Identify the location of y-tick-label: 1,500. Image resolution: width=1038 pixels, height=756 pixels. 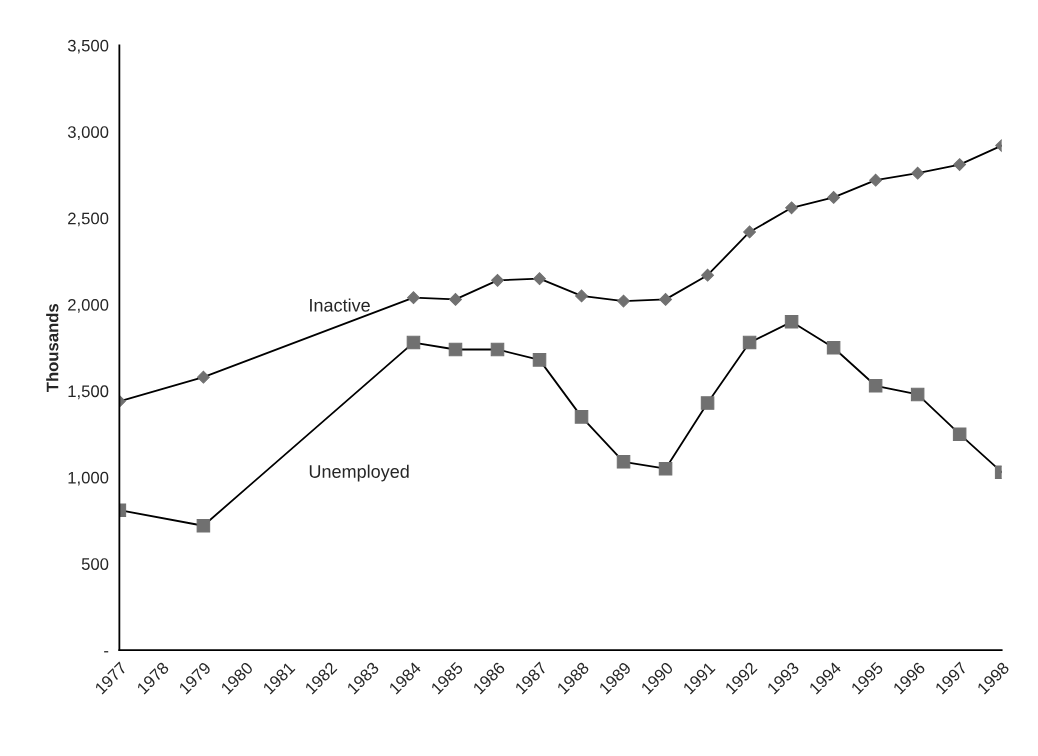
(88, 392).